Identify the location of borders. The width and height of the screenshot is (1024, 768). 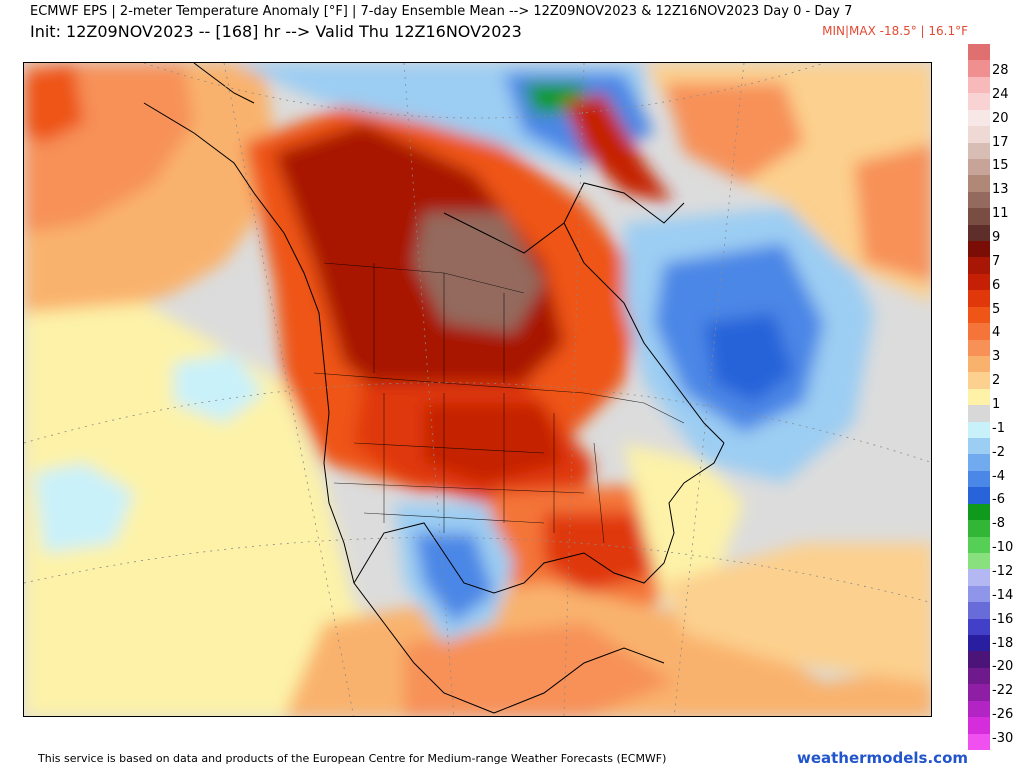
(499, 403).